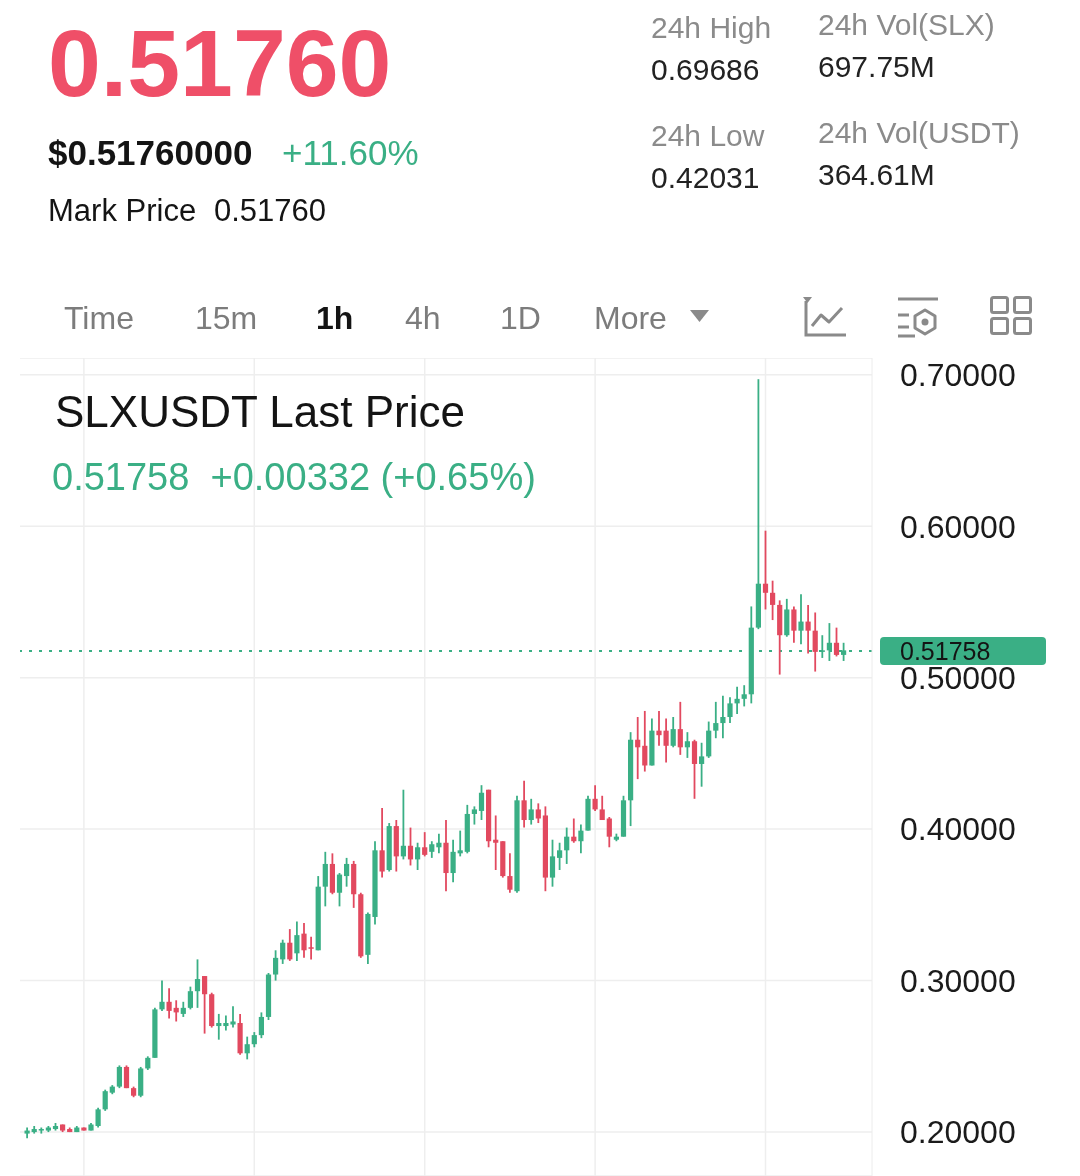  Describe the element at coordinates (99, 317) in the screenshot. I see `text: Time` at that location.